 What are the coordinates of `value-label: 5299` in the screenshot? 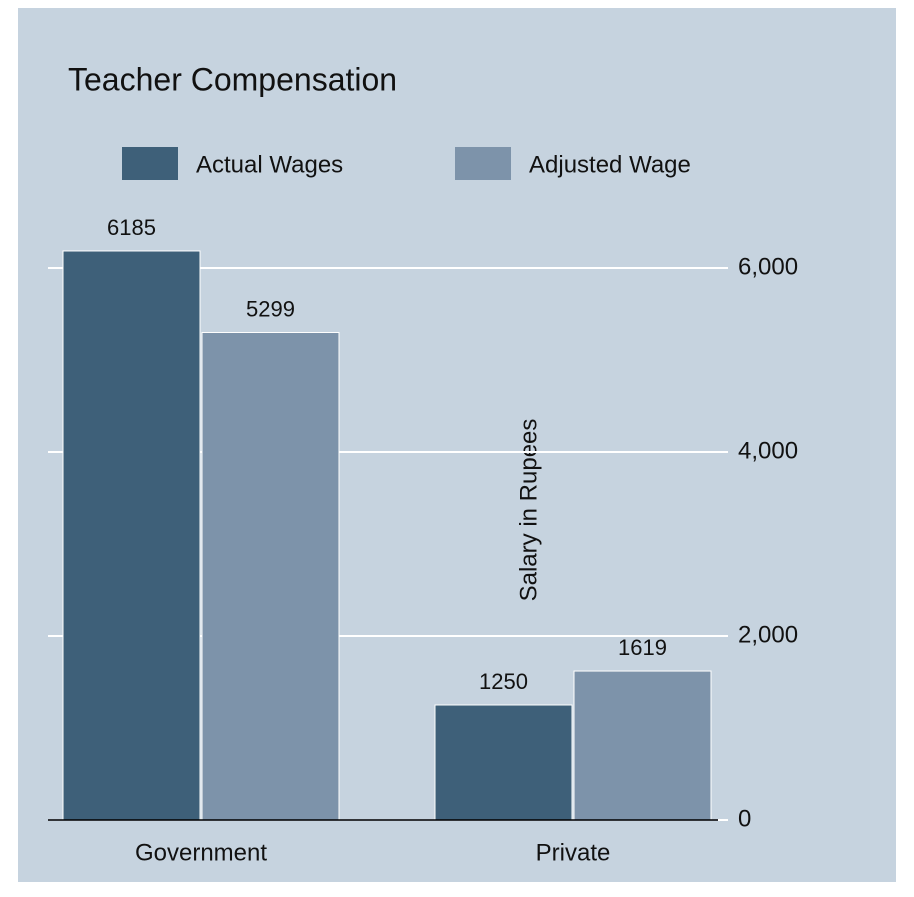 It's located at (270, 308).